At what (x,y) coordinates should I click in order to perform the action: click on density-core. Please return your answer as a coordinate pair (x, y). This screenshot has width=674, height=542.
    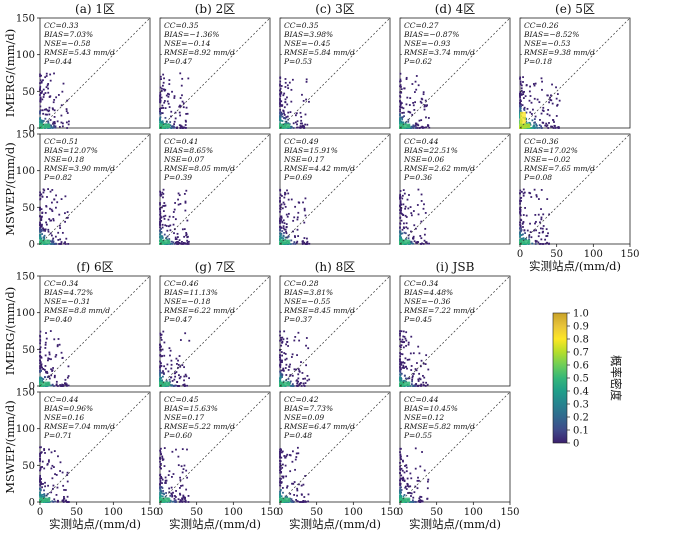
    Looking at the image, I should click on (285, 241).